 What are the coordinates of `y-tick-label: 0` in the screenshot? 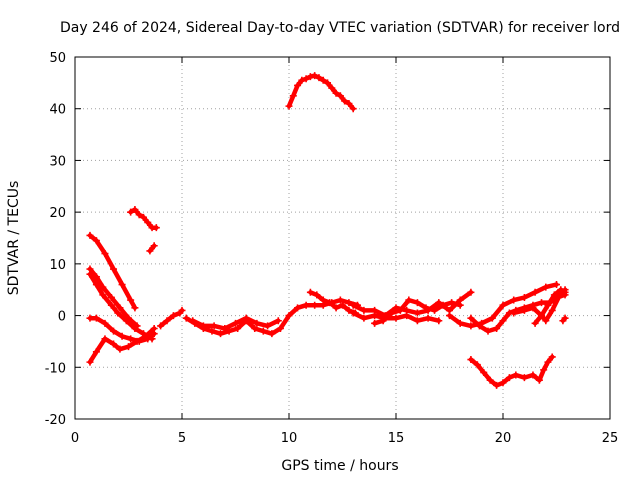 It's located at (62, 317).